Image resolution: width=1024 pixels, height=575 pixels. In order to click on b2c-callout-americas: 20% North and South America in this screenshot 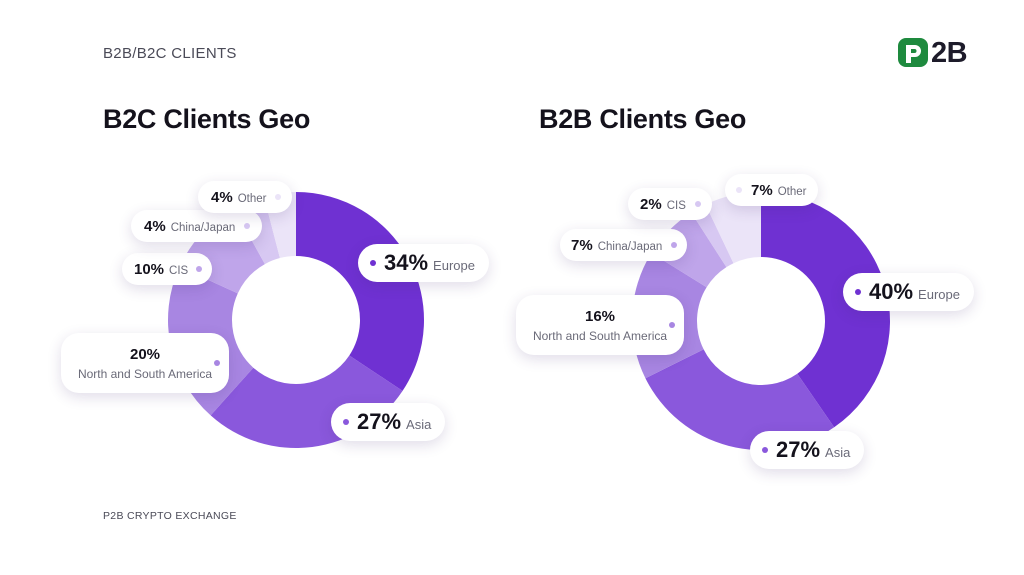, I will do `click(145, 363)`.